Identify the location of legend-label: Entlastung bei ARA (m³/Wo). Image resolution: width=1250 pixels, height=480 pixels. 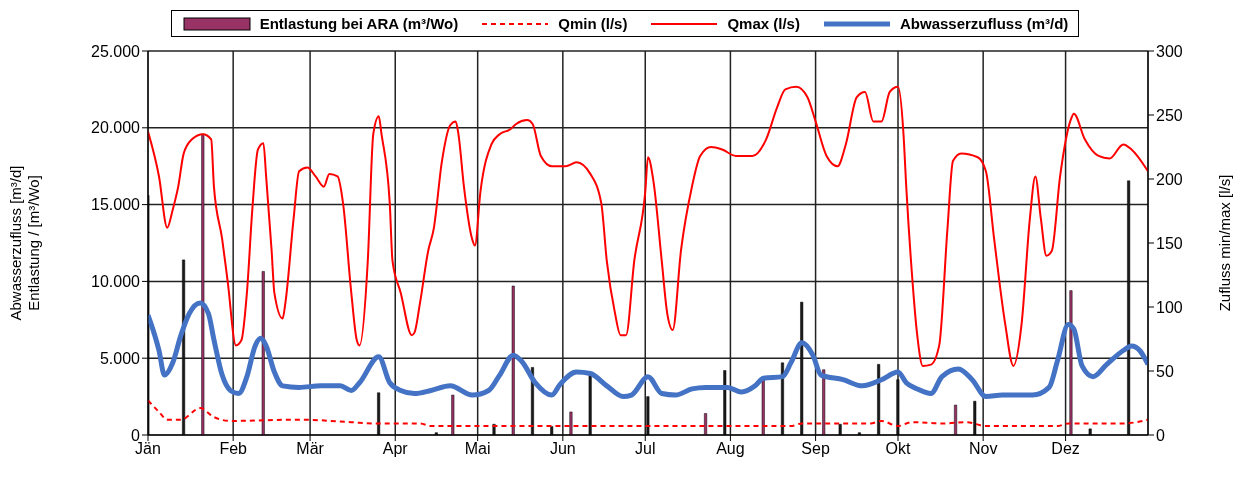
(359, 23).